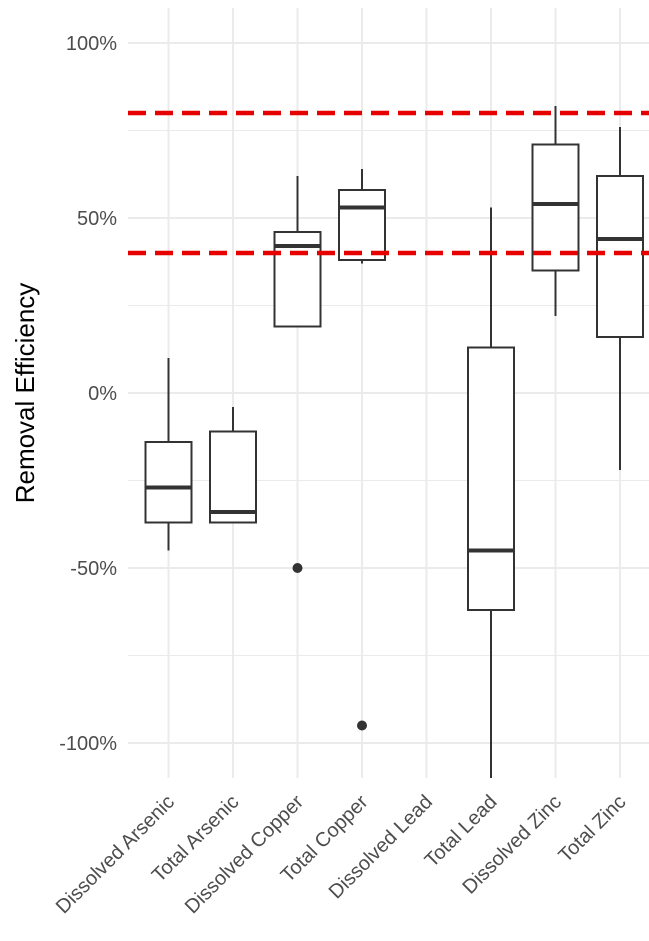 Image resolution: width=649 pixels, height=941 pixels. I want to click on y-axis-title: Removal Efficiency, so click(25, 393).